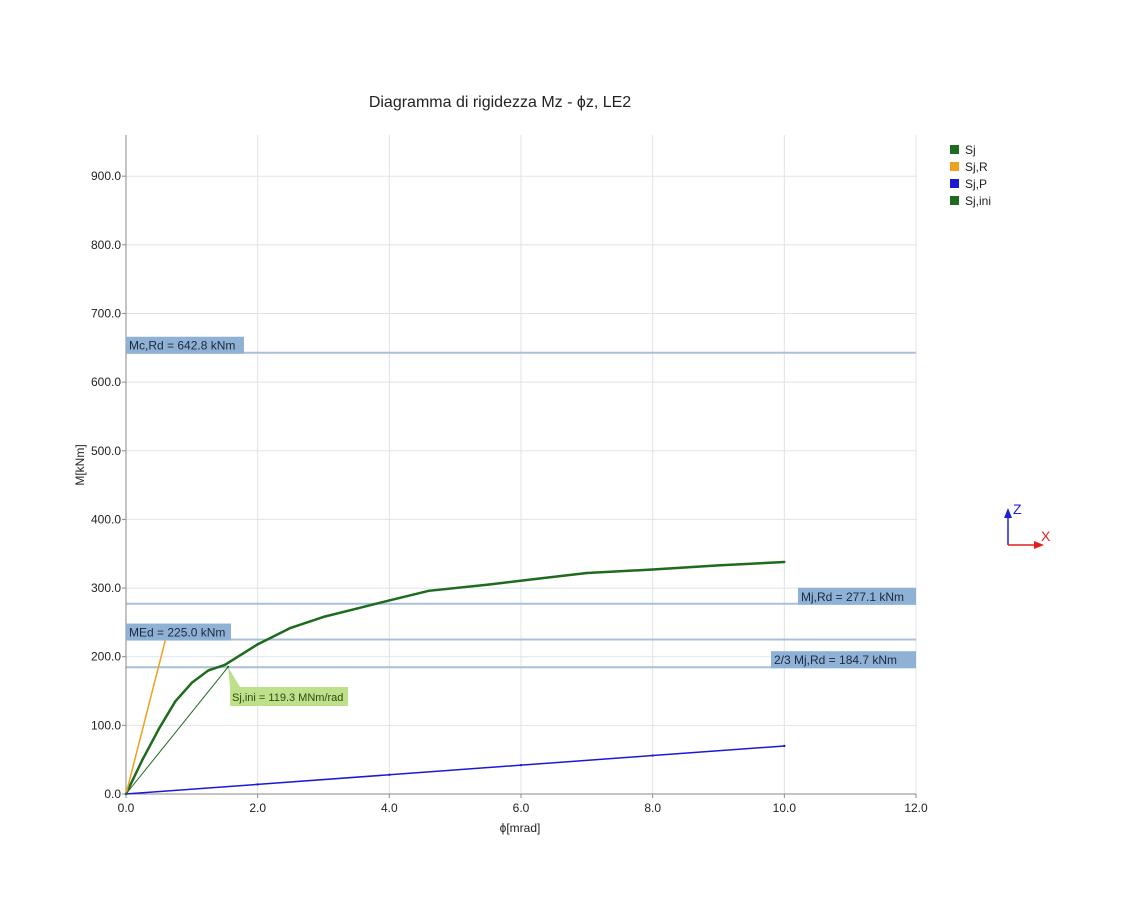 The height and width of the screenshot is (901, 1125). Describe the element at coordinates (177, 730) in the screenshot. I see `series-line-sj-ini` at that location.